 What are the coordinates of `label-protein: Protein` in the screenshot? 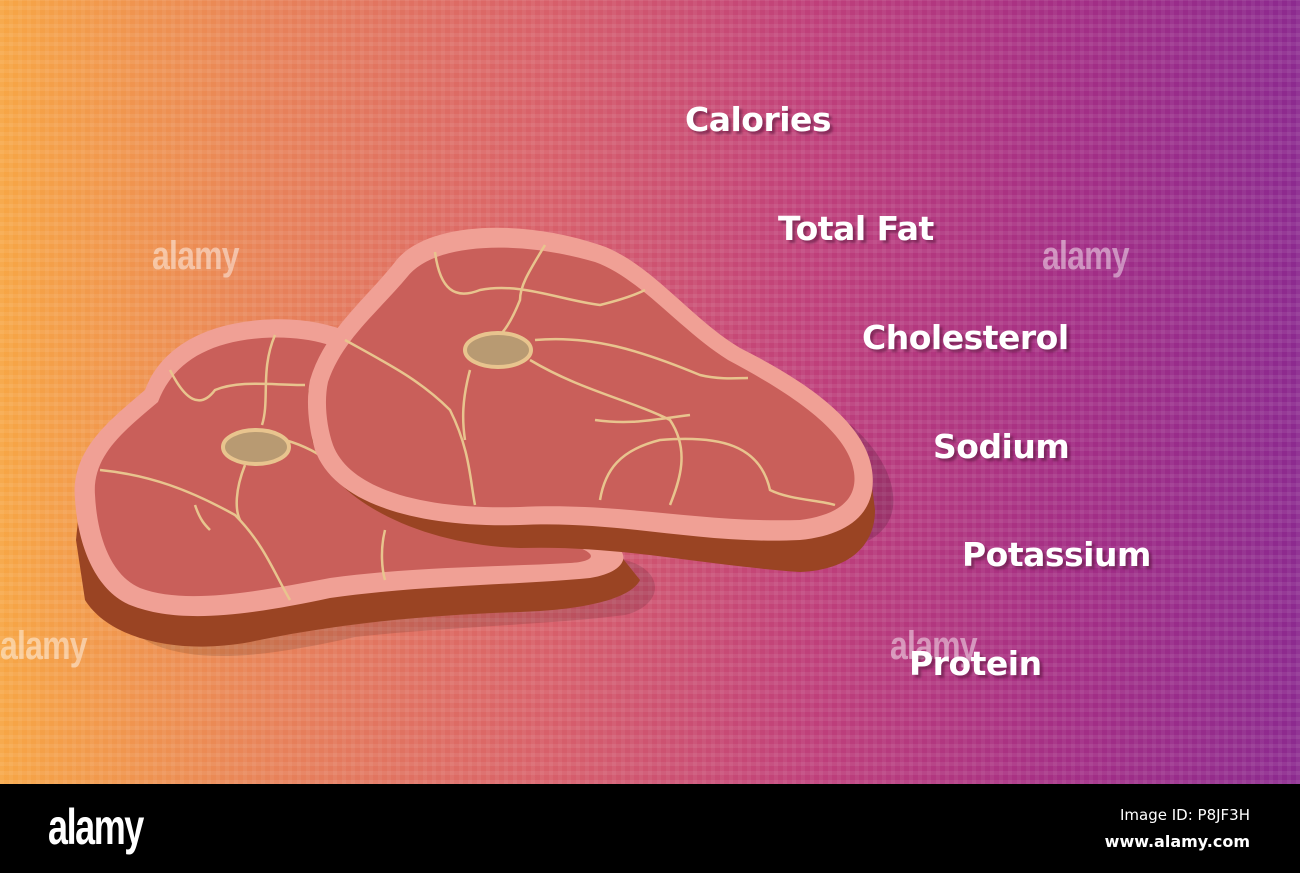 It's located at (975, 663).